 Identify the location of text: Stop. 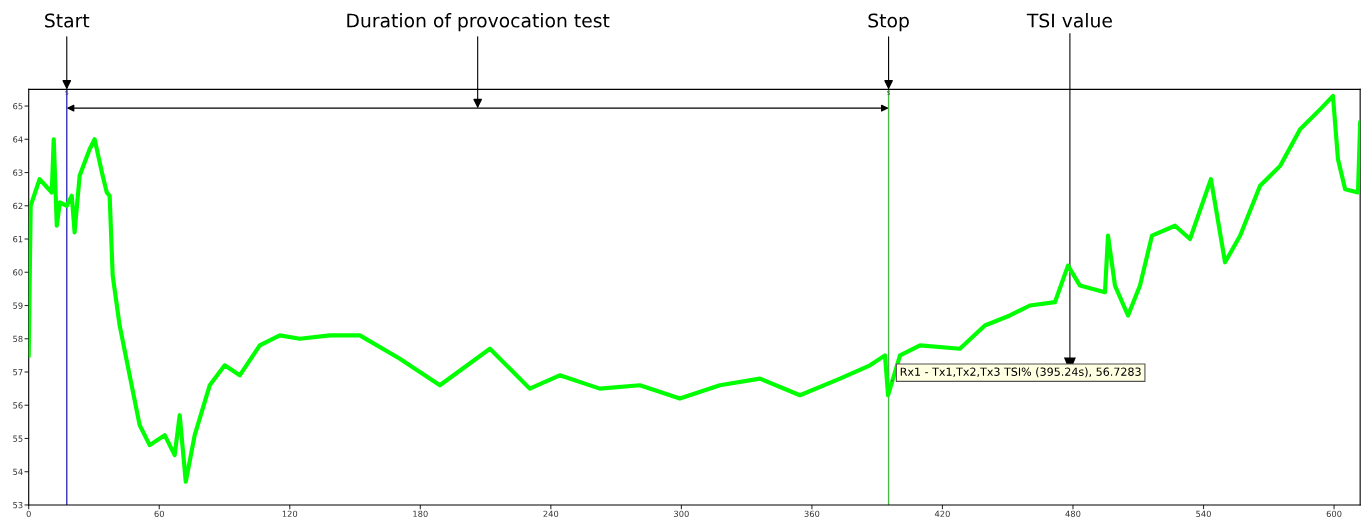
(888, 22).